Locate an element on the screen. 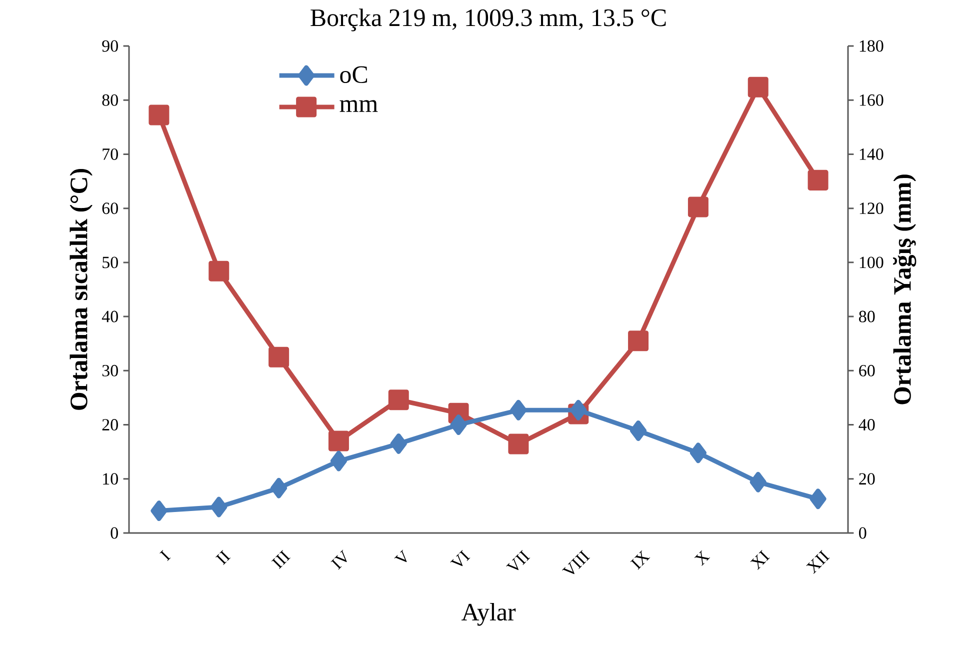 This screenshot has height=646, width=975. y2-tick-label: 140 is located at coordinates (872, 154).